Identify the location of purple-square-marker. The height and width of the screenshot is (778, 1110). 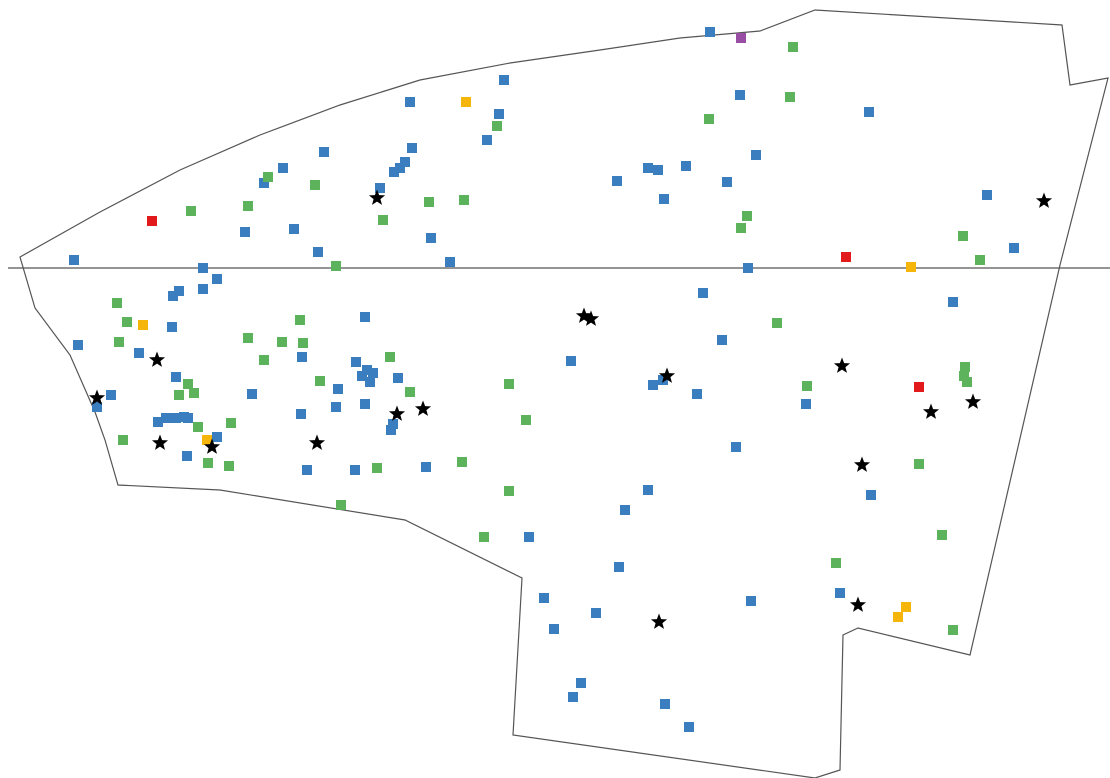
(741, 38).